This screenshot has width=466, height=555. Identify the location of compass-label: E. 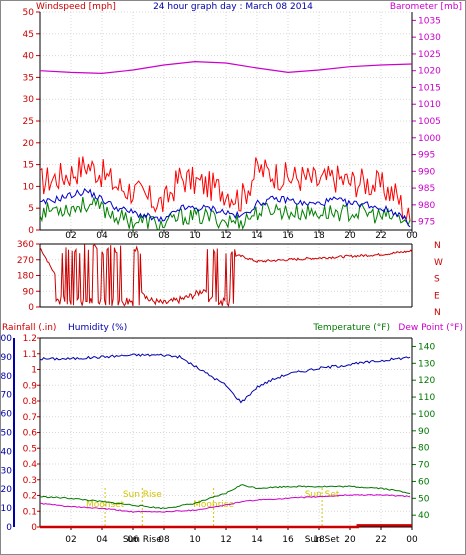
(437, 296).